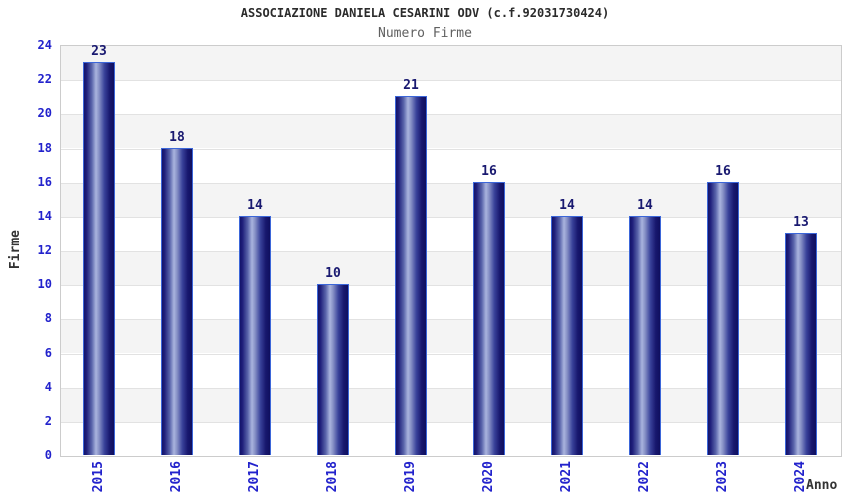 This screenshot has height=500, width=850. What do you see at coordinates (567, 335) in the screenshot?
I see `bar-2021` at bounding box center [567, 335].